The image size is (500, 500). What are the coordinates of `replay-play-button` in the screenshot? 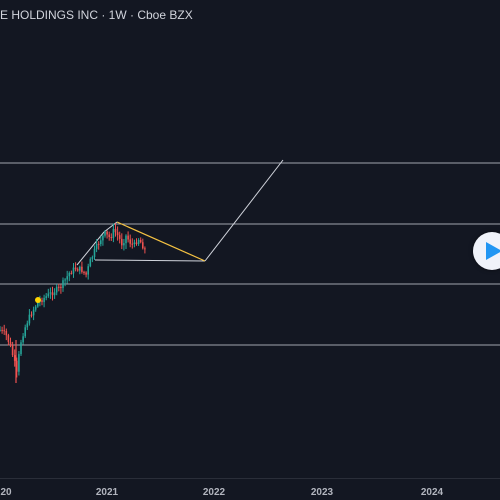 It's located at (486, 251).